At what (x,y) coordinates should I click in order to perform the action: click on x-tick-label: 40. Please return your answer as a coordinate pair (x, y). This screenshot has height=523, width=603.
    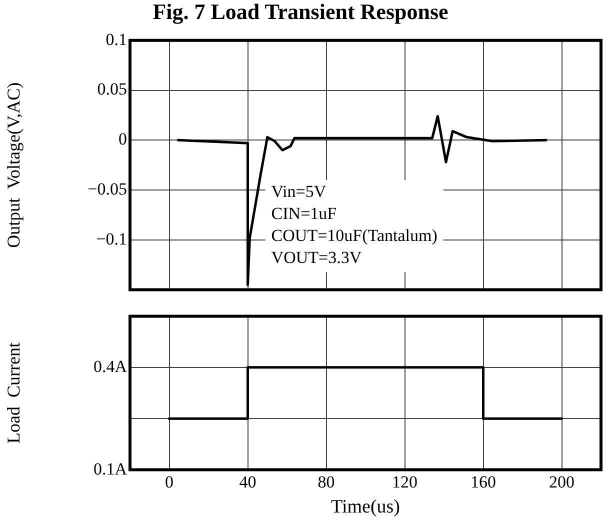
    Looking at the image, I should click on (247, 482).